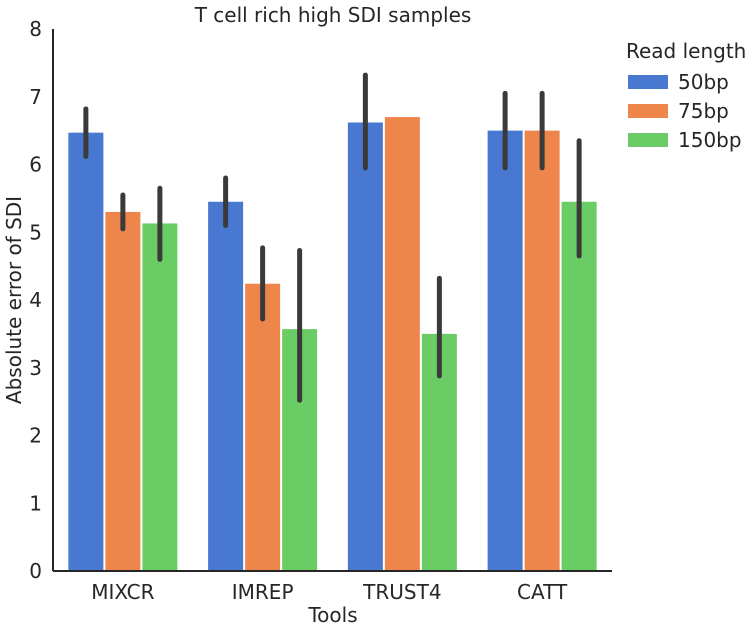 The width and height of the screenshot is (748, 633). Describe the element at coordinates (686, 95) in the screenshot. I see `legend: Read length 50bp 75bp 150bp` at that location.